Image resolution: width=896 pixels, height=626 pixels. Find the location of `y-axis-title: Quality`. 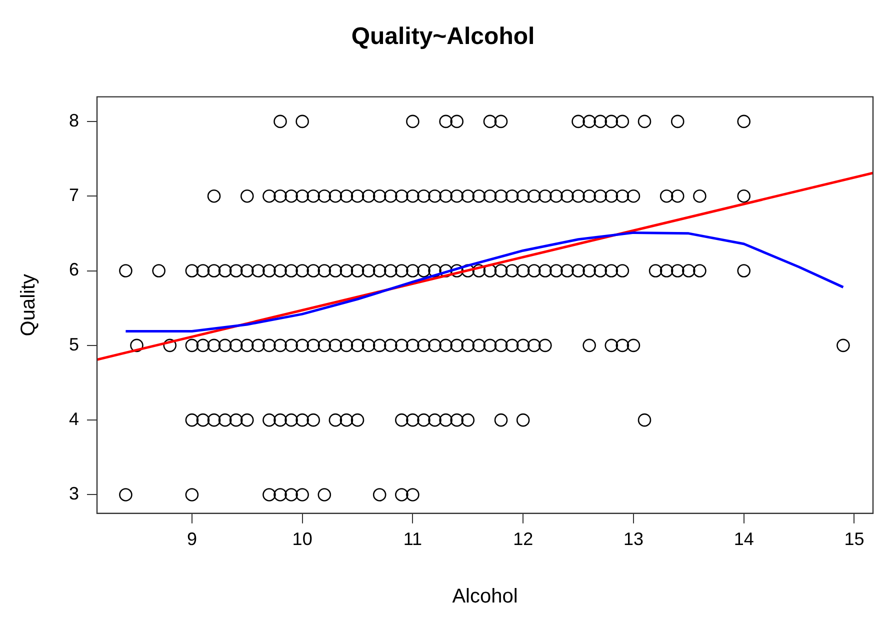

y-axis-title: Quality is located at coordinates (29, 305).